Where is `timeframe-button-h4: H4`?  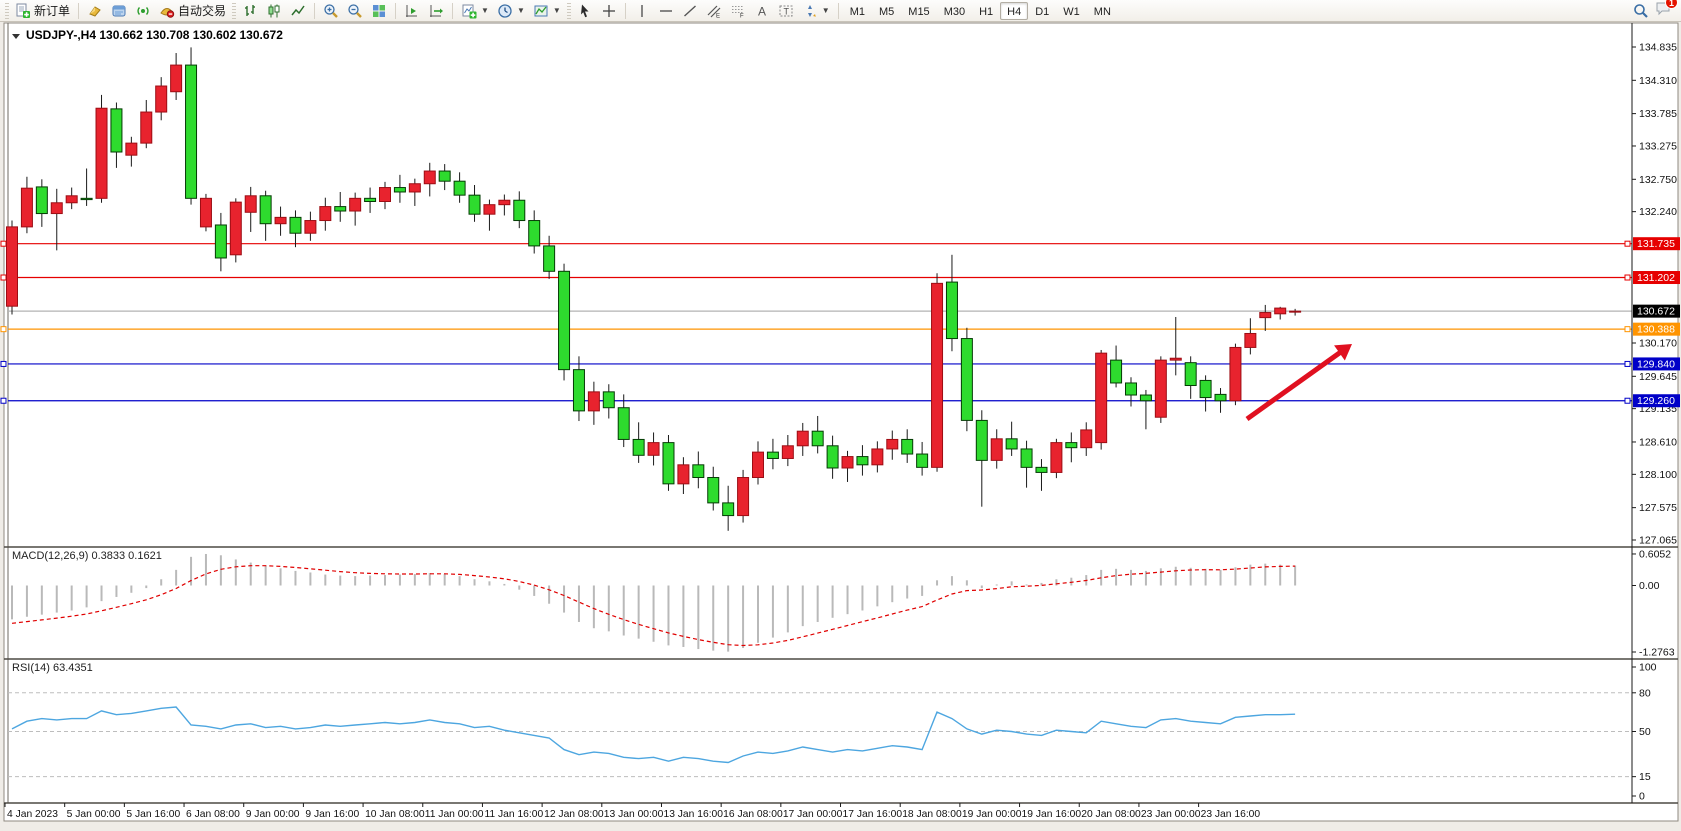
timeframe-button-h4: H4 is located at coordinates (1014, 10).